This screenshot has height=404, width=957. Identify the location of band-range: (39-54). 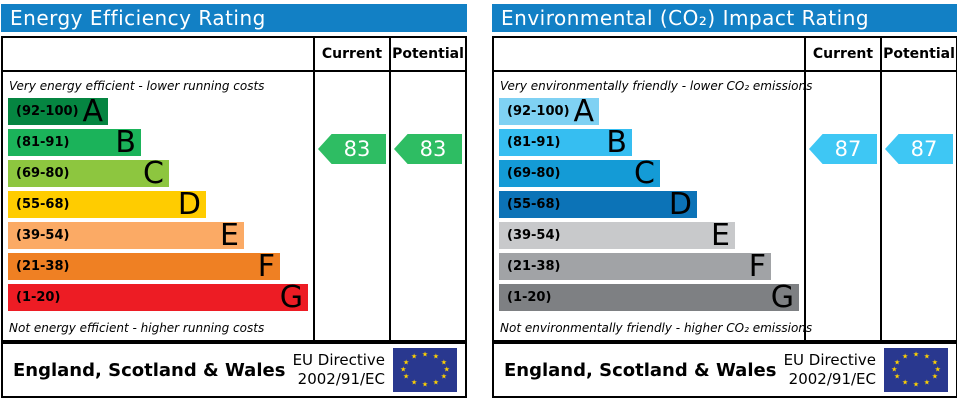
(534, 235).